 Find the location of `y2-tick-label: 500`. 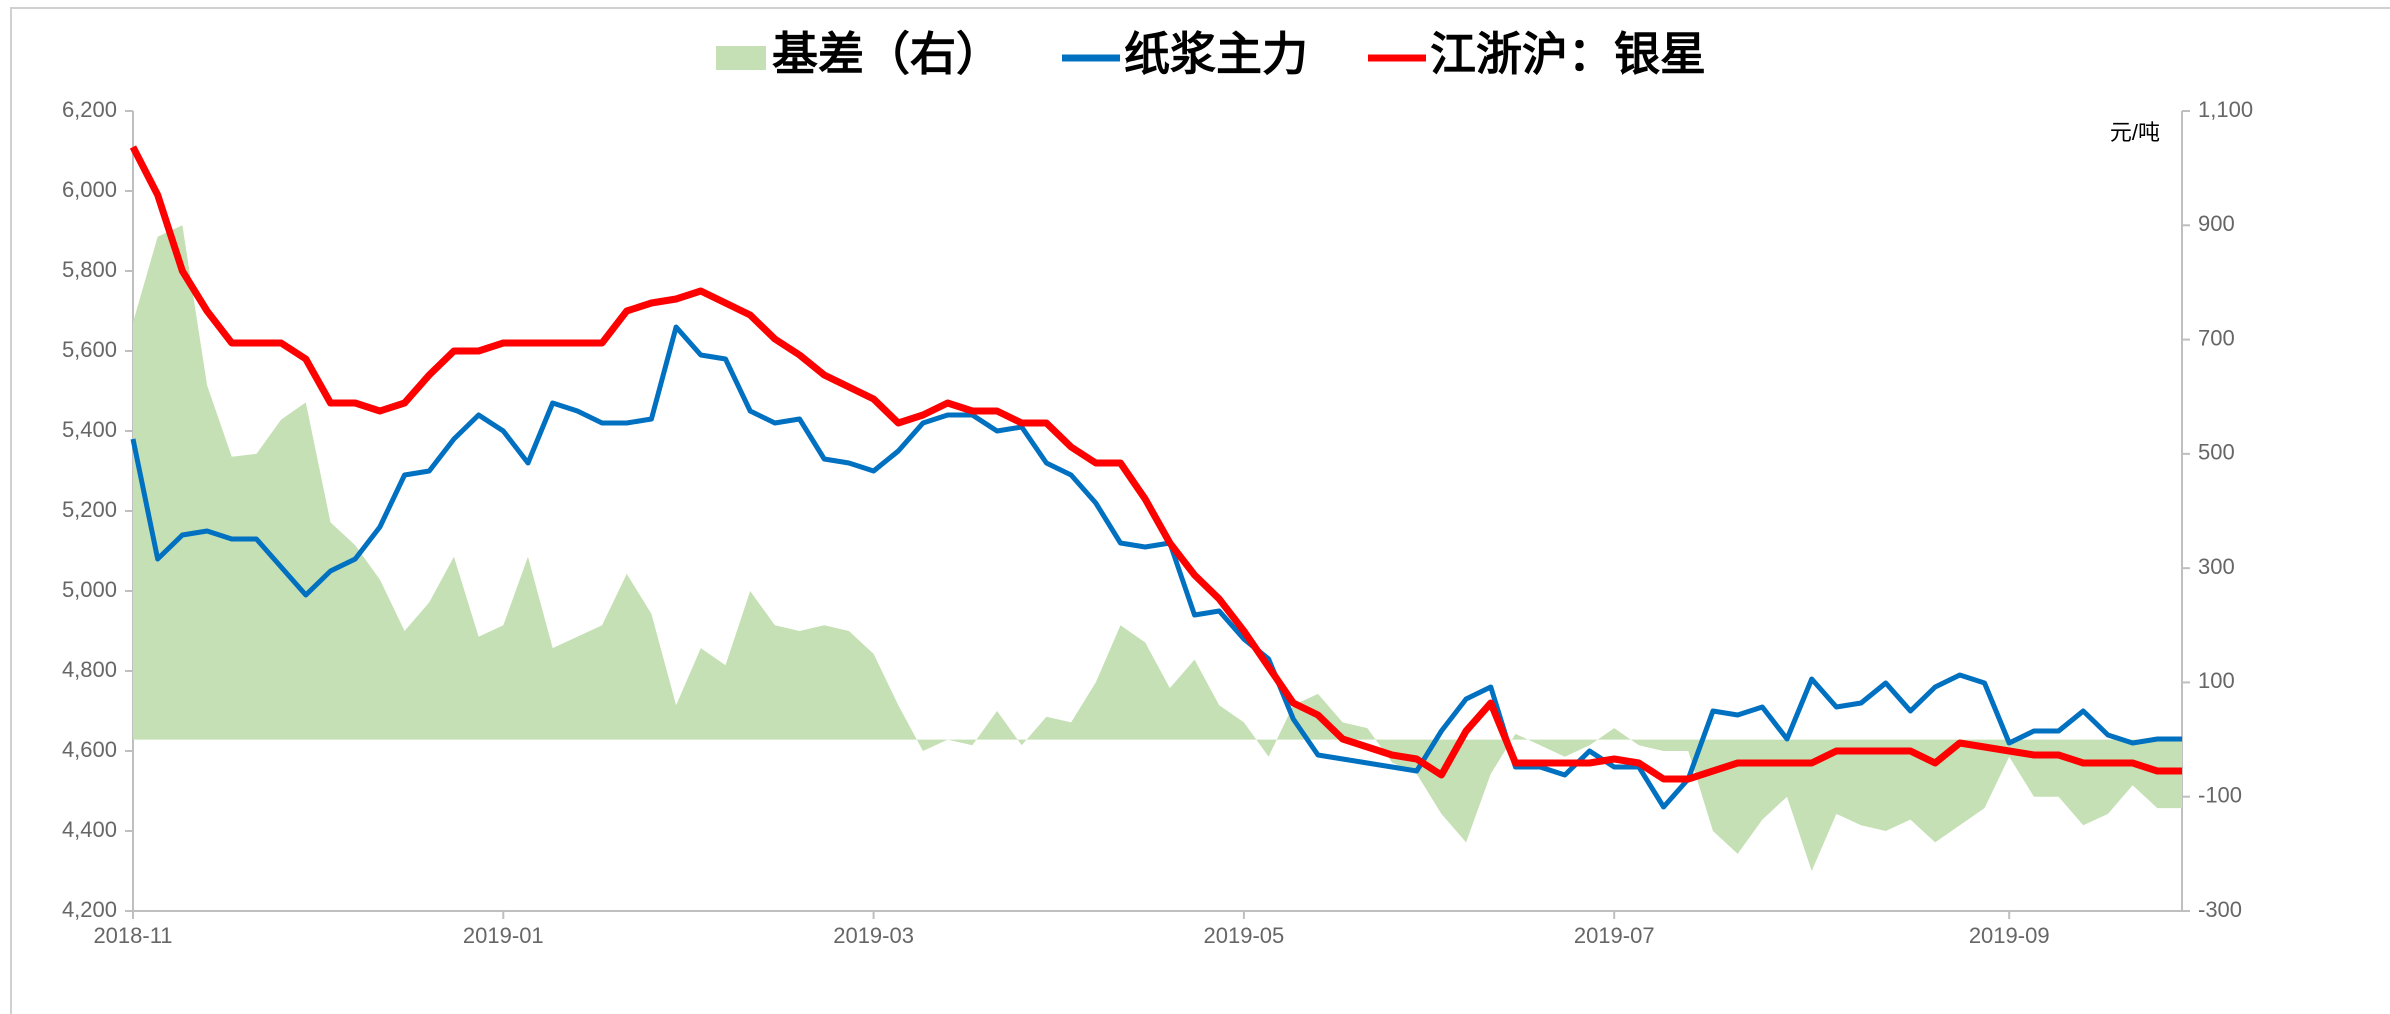

y2-tick-label: 500 is located at coordinates (2216, 452).